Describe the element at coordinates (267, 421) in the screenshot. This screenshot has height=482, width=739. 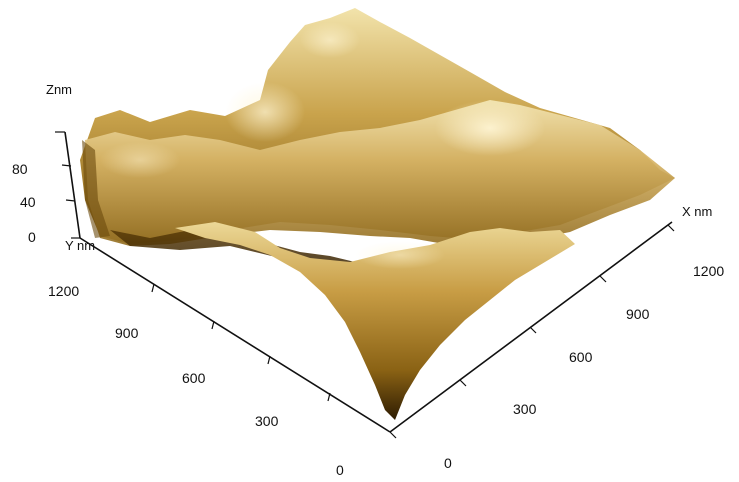
I see `y-tick-label: 300` at that location.